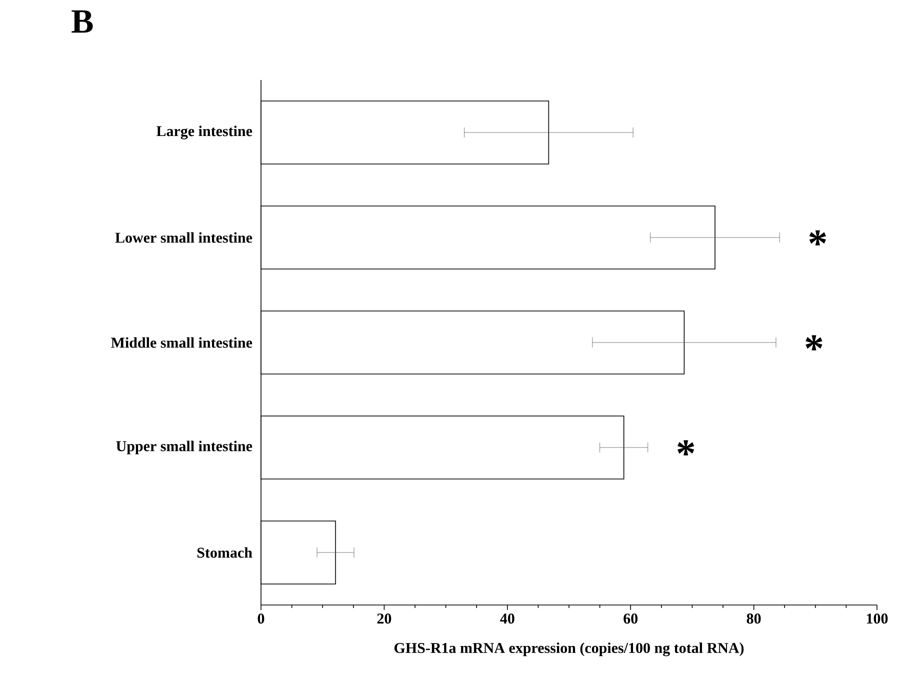 The image size is (902, 693). Describe the element at coordinates (204, 133) in the screenshot. I see `y-tick-label: Large intestine` at that location.